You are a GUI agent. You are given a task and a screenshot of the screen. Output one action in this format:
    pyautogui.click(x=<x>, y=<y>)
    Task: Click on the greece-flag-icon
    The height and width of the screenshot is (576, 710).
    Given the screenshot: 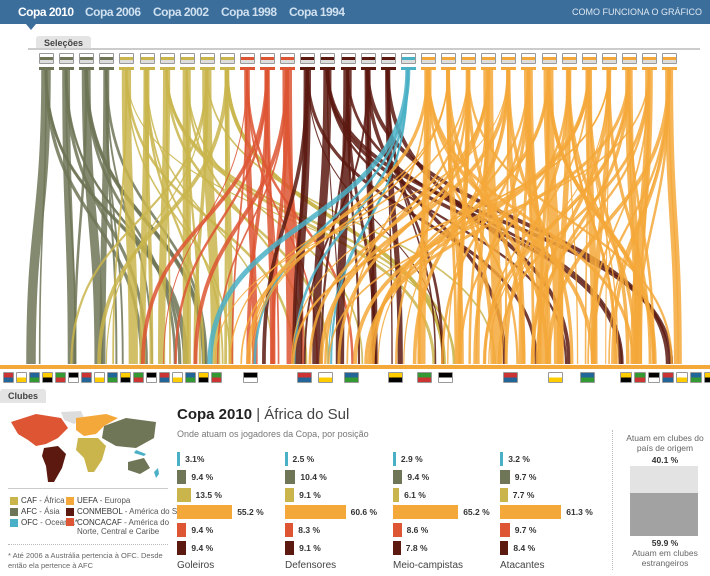 What is the action you would take?
    pyautogui.click(x=549, y=58)
    